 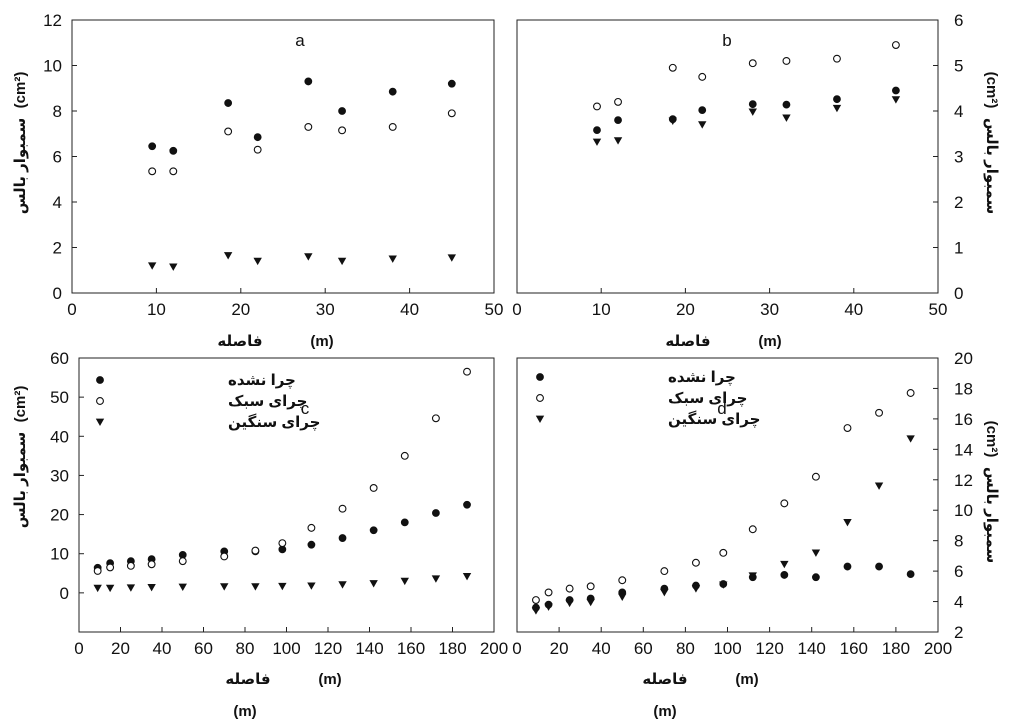 What do you see at coordinates (991, 90) in the screenshot?
I see `chart-b-y-axis-unit: (cm²)` at bounding box center [991, 90].